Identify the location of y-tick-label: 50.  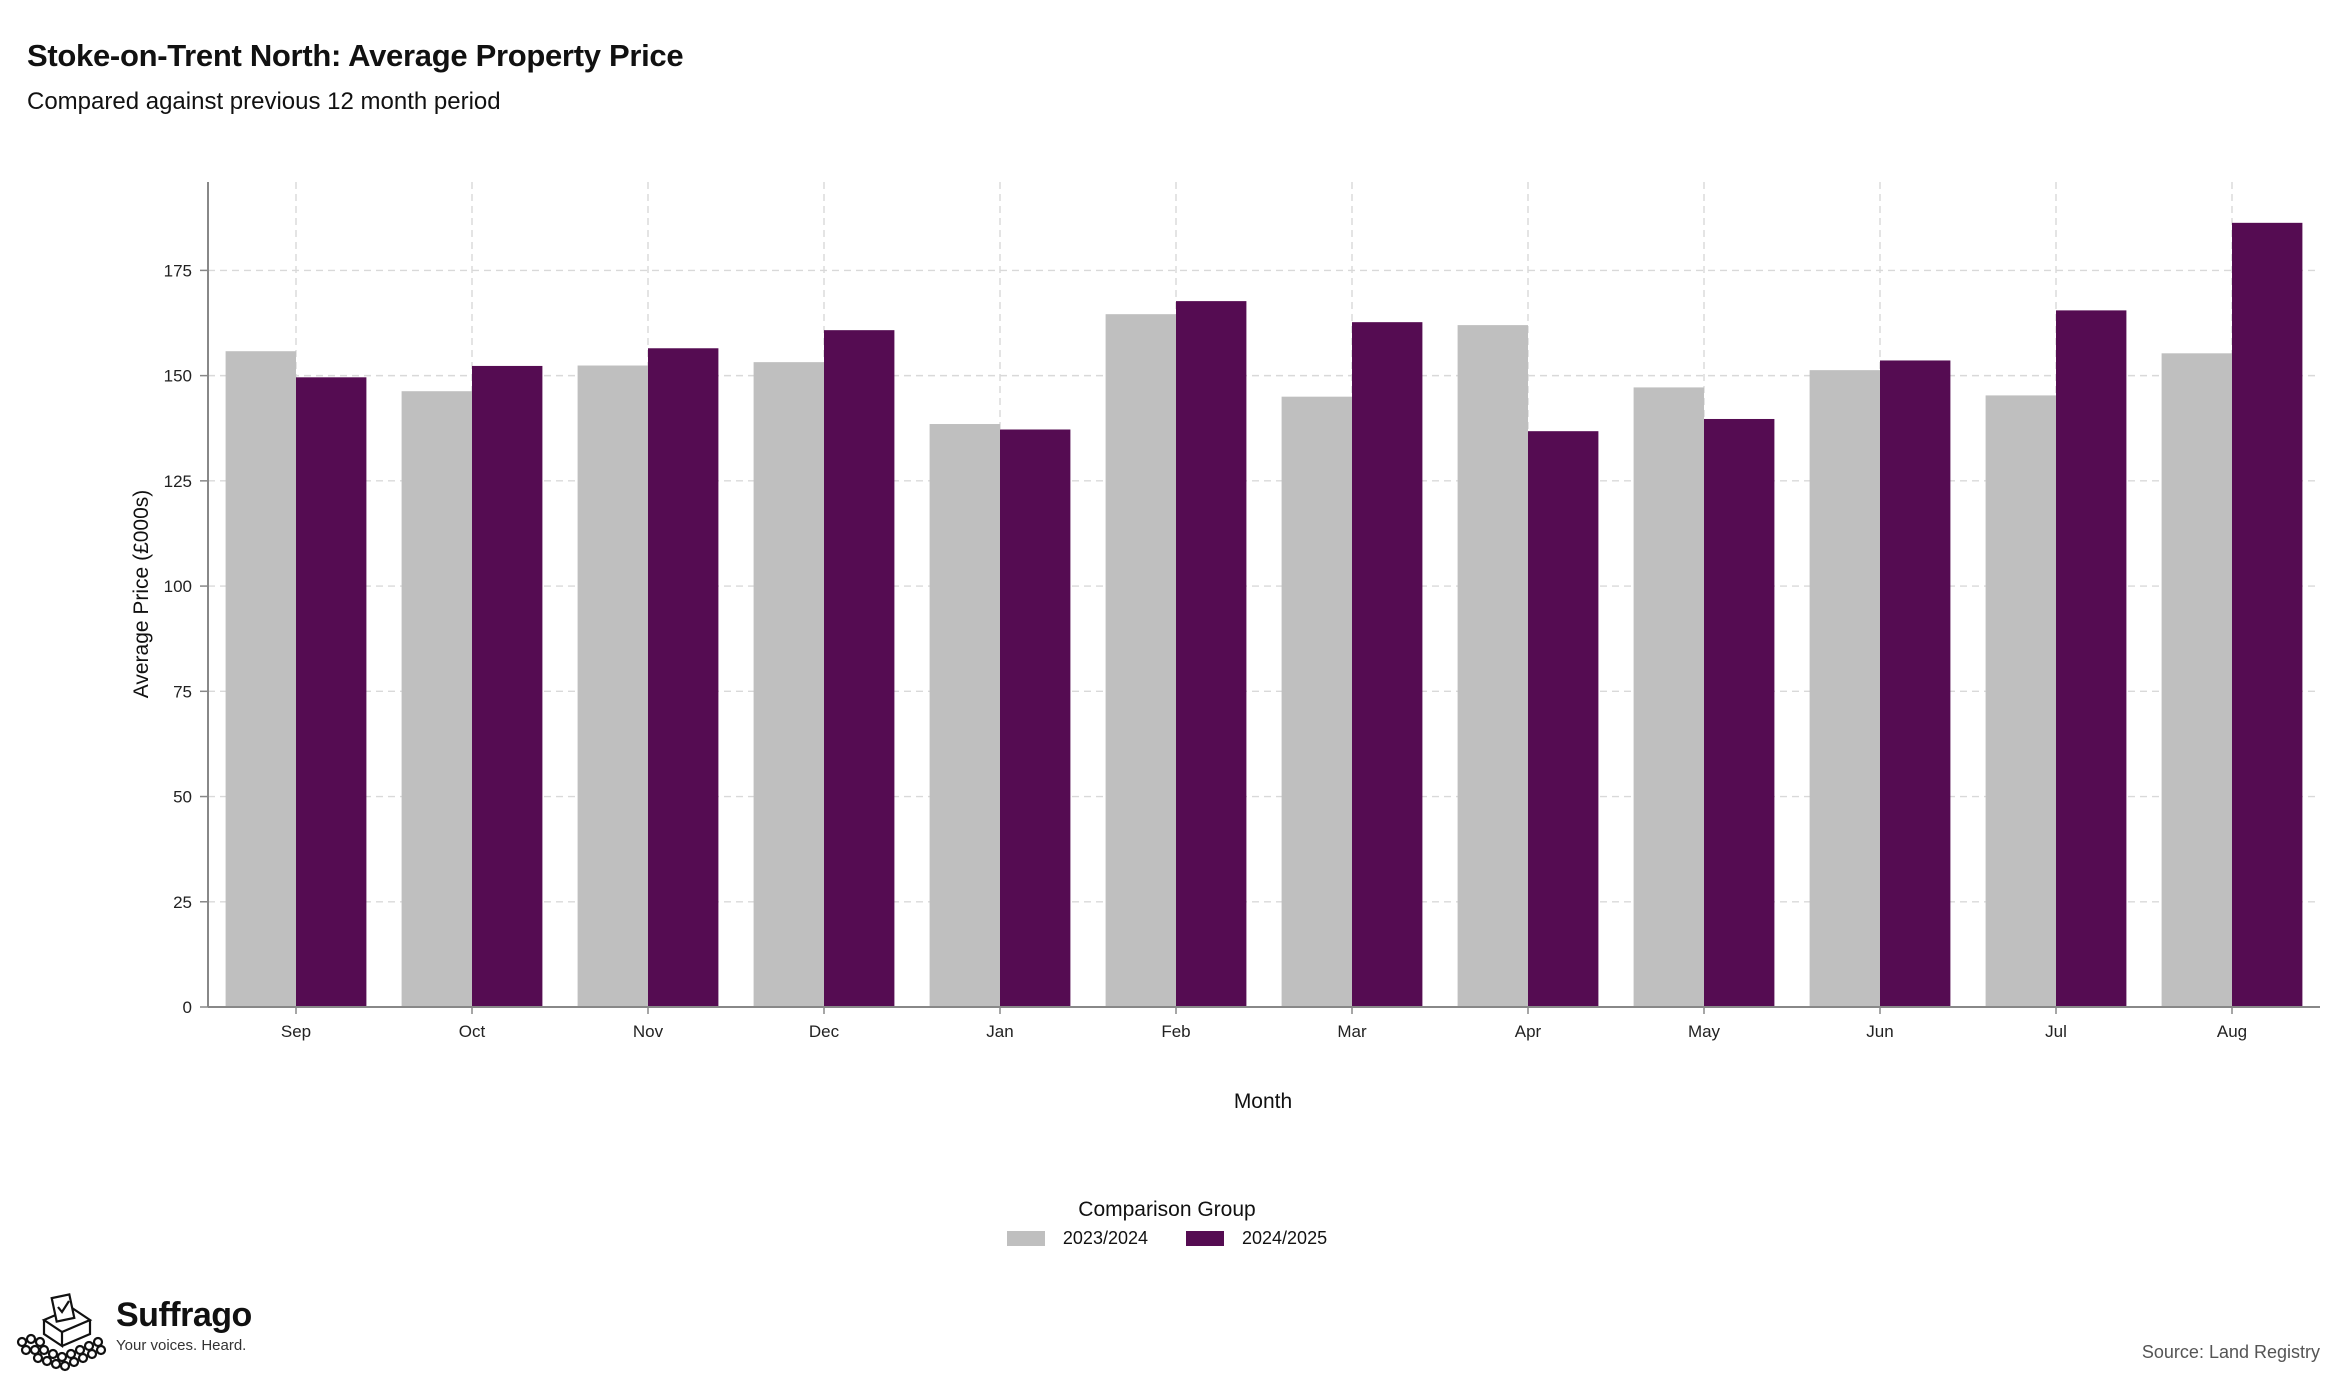
(182, 797).